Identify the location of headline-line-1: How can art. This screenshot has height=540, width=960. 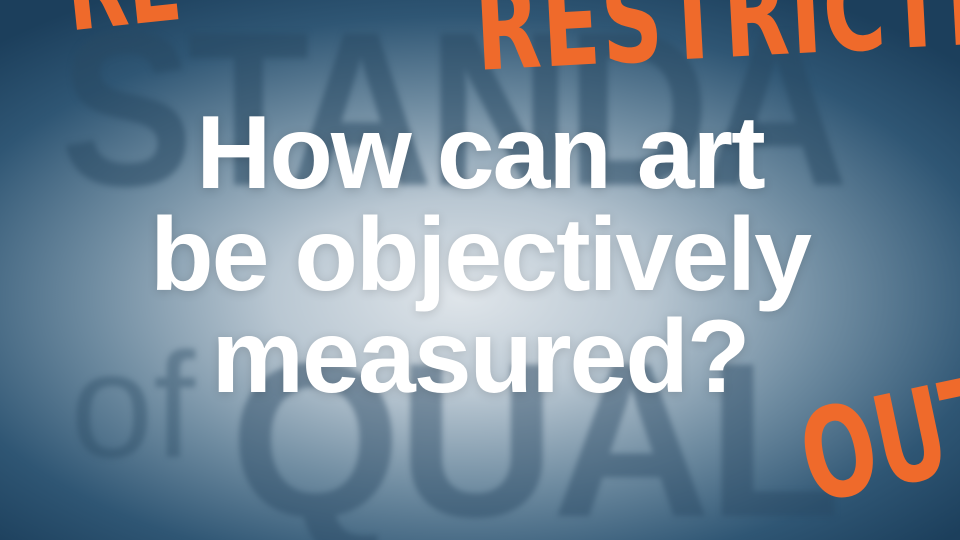
(480, 153).